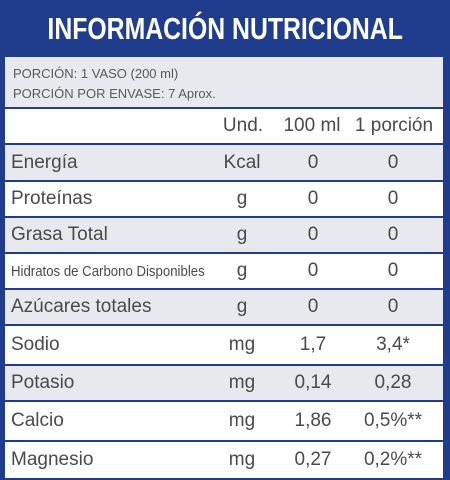 Image resolution: width=450 pixels, height=480 pixels. I want to click on table-row: Calcio mg 1,86 0,5%**, so click(224, 422).